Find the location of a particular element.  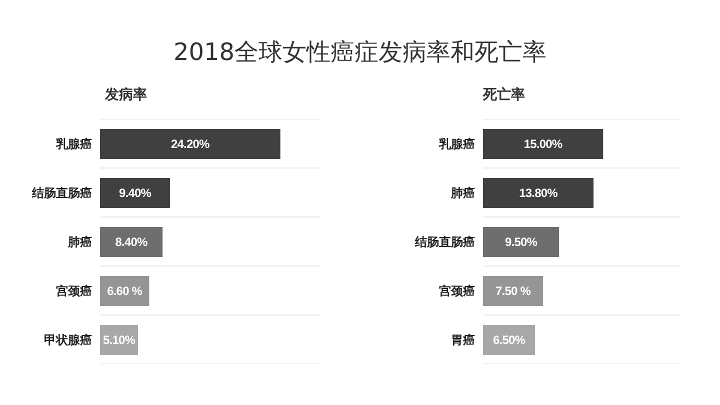

data-label: 7.50 % is located at coordinates (514, 291).